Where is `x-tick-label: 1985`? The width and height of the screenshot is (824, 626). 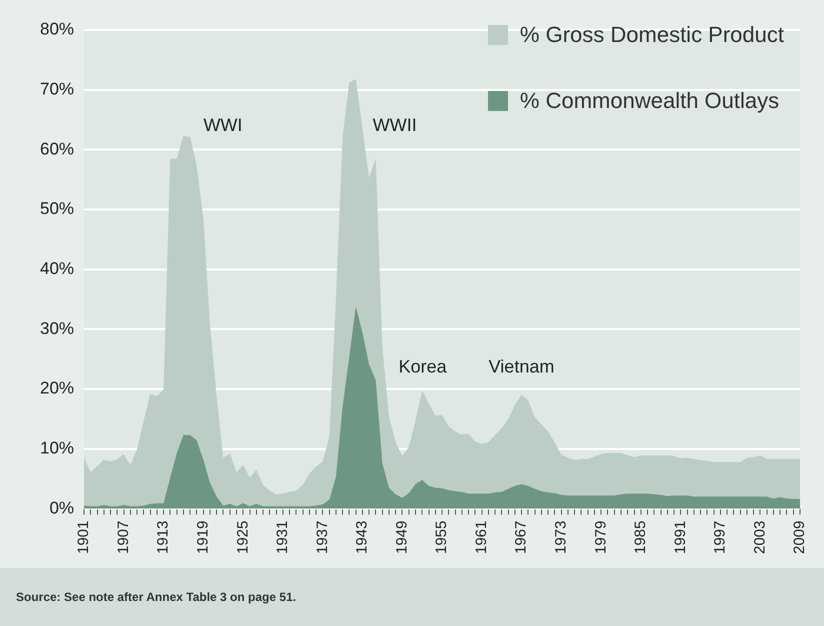 x-tick-label: 1985 is located at coordinates (641, 537).